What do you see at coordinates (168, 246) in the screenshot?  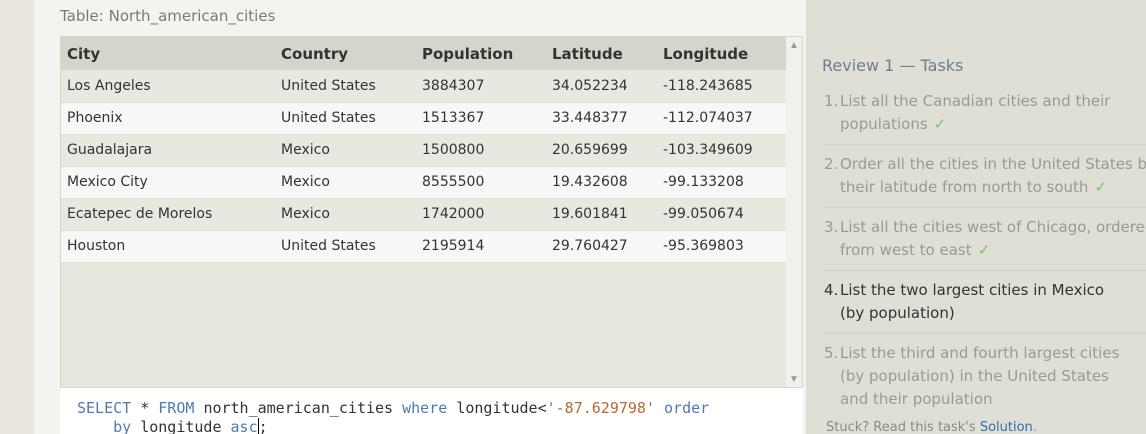 I see `cell-city: Houston` at bounding box center [168, 246].